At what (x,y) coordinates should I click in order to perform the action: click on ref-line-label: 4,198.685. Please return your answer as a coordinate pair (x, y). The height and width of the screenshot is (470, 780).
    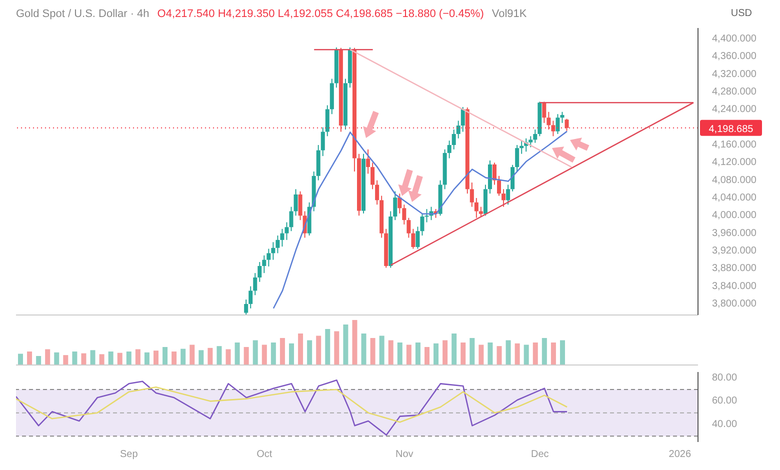
    Looking at the image, I should click on (731, 129).